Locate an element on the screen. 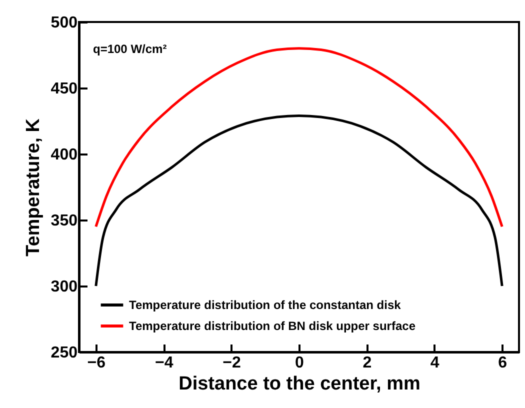 This screenshot has width=525, height=408. annotation: q=100 W/cm² is located at coordinates (130, 49).